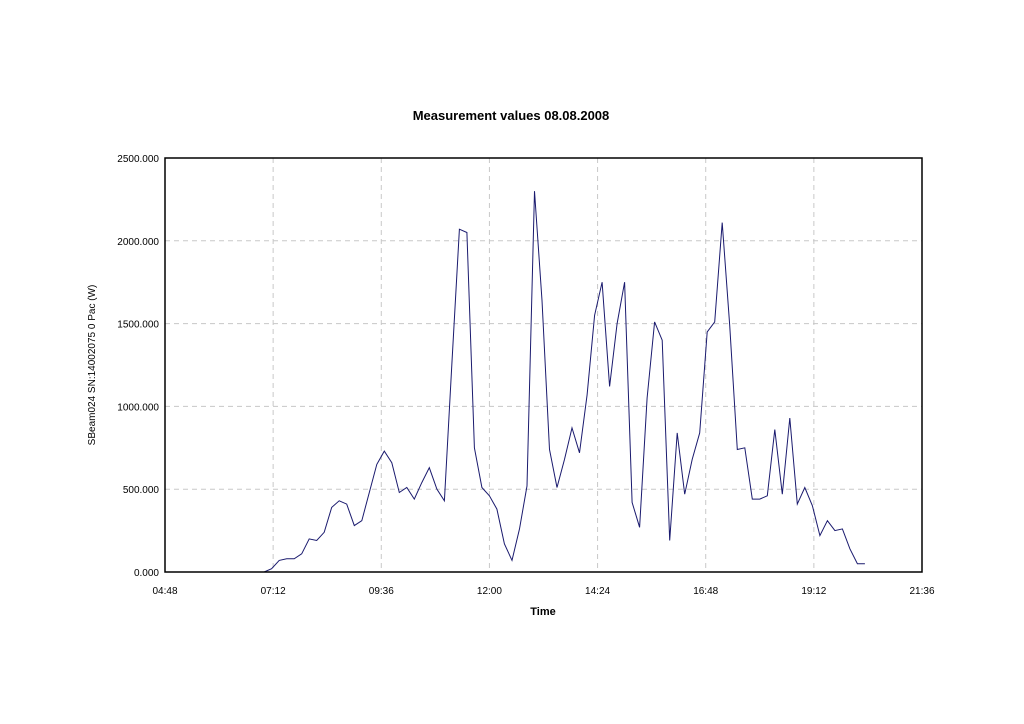 This screenshot has height=724, width=1024. What do you see at coordinates (164, 591) in the screenshot?
I see `x-tick-label: 04:48` at bounding box center [164, 591].